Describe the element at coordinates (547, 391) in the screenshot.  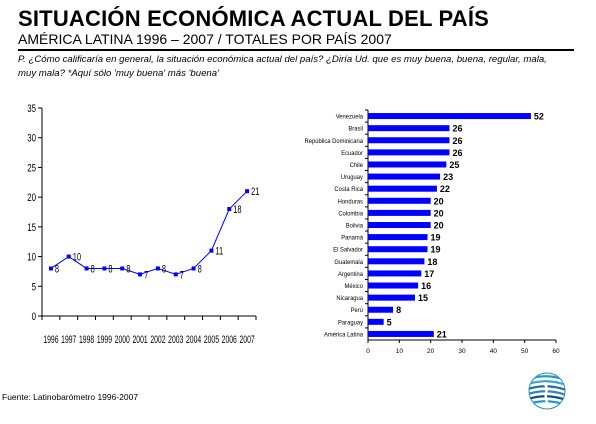
I see `latinobarometro-globe-icon` at that location.